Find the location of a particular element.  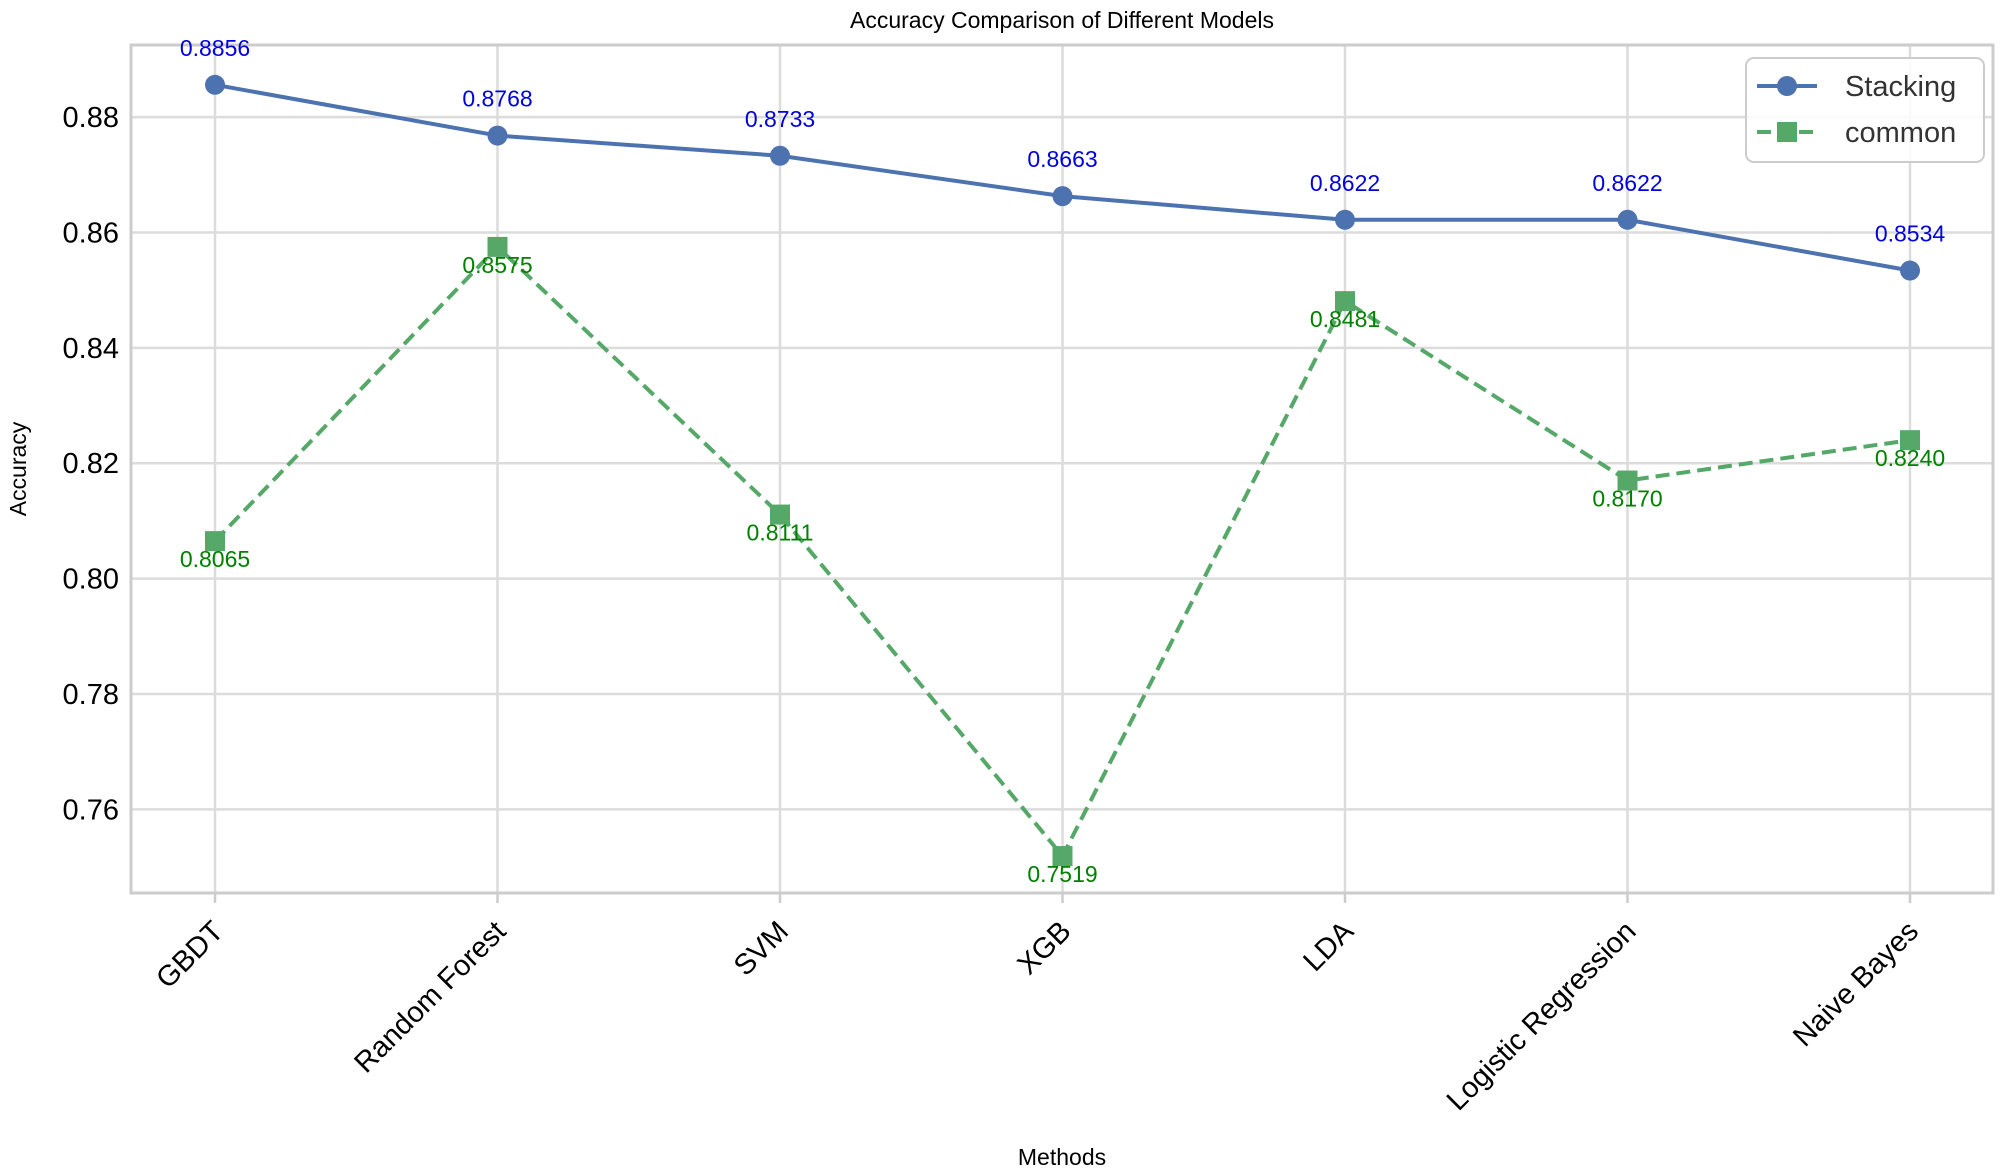

common-data-label: 0.7519 is located at coordinates (1062, 874).